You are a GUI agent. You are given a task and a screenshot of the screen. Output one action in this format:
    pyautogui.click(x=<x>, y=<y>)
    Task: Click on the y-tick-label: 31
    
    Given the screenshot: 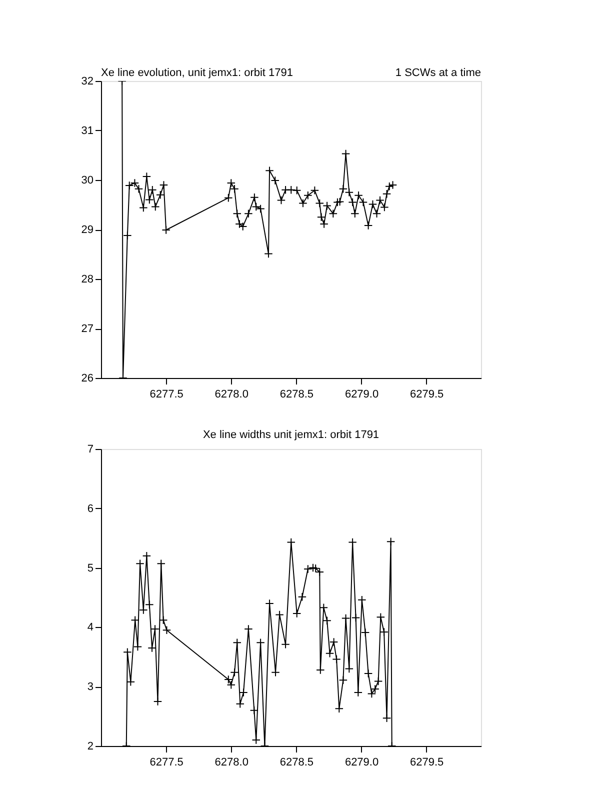 What is the action you would take?
    pyautogui.click(x=87, y=131)
    